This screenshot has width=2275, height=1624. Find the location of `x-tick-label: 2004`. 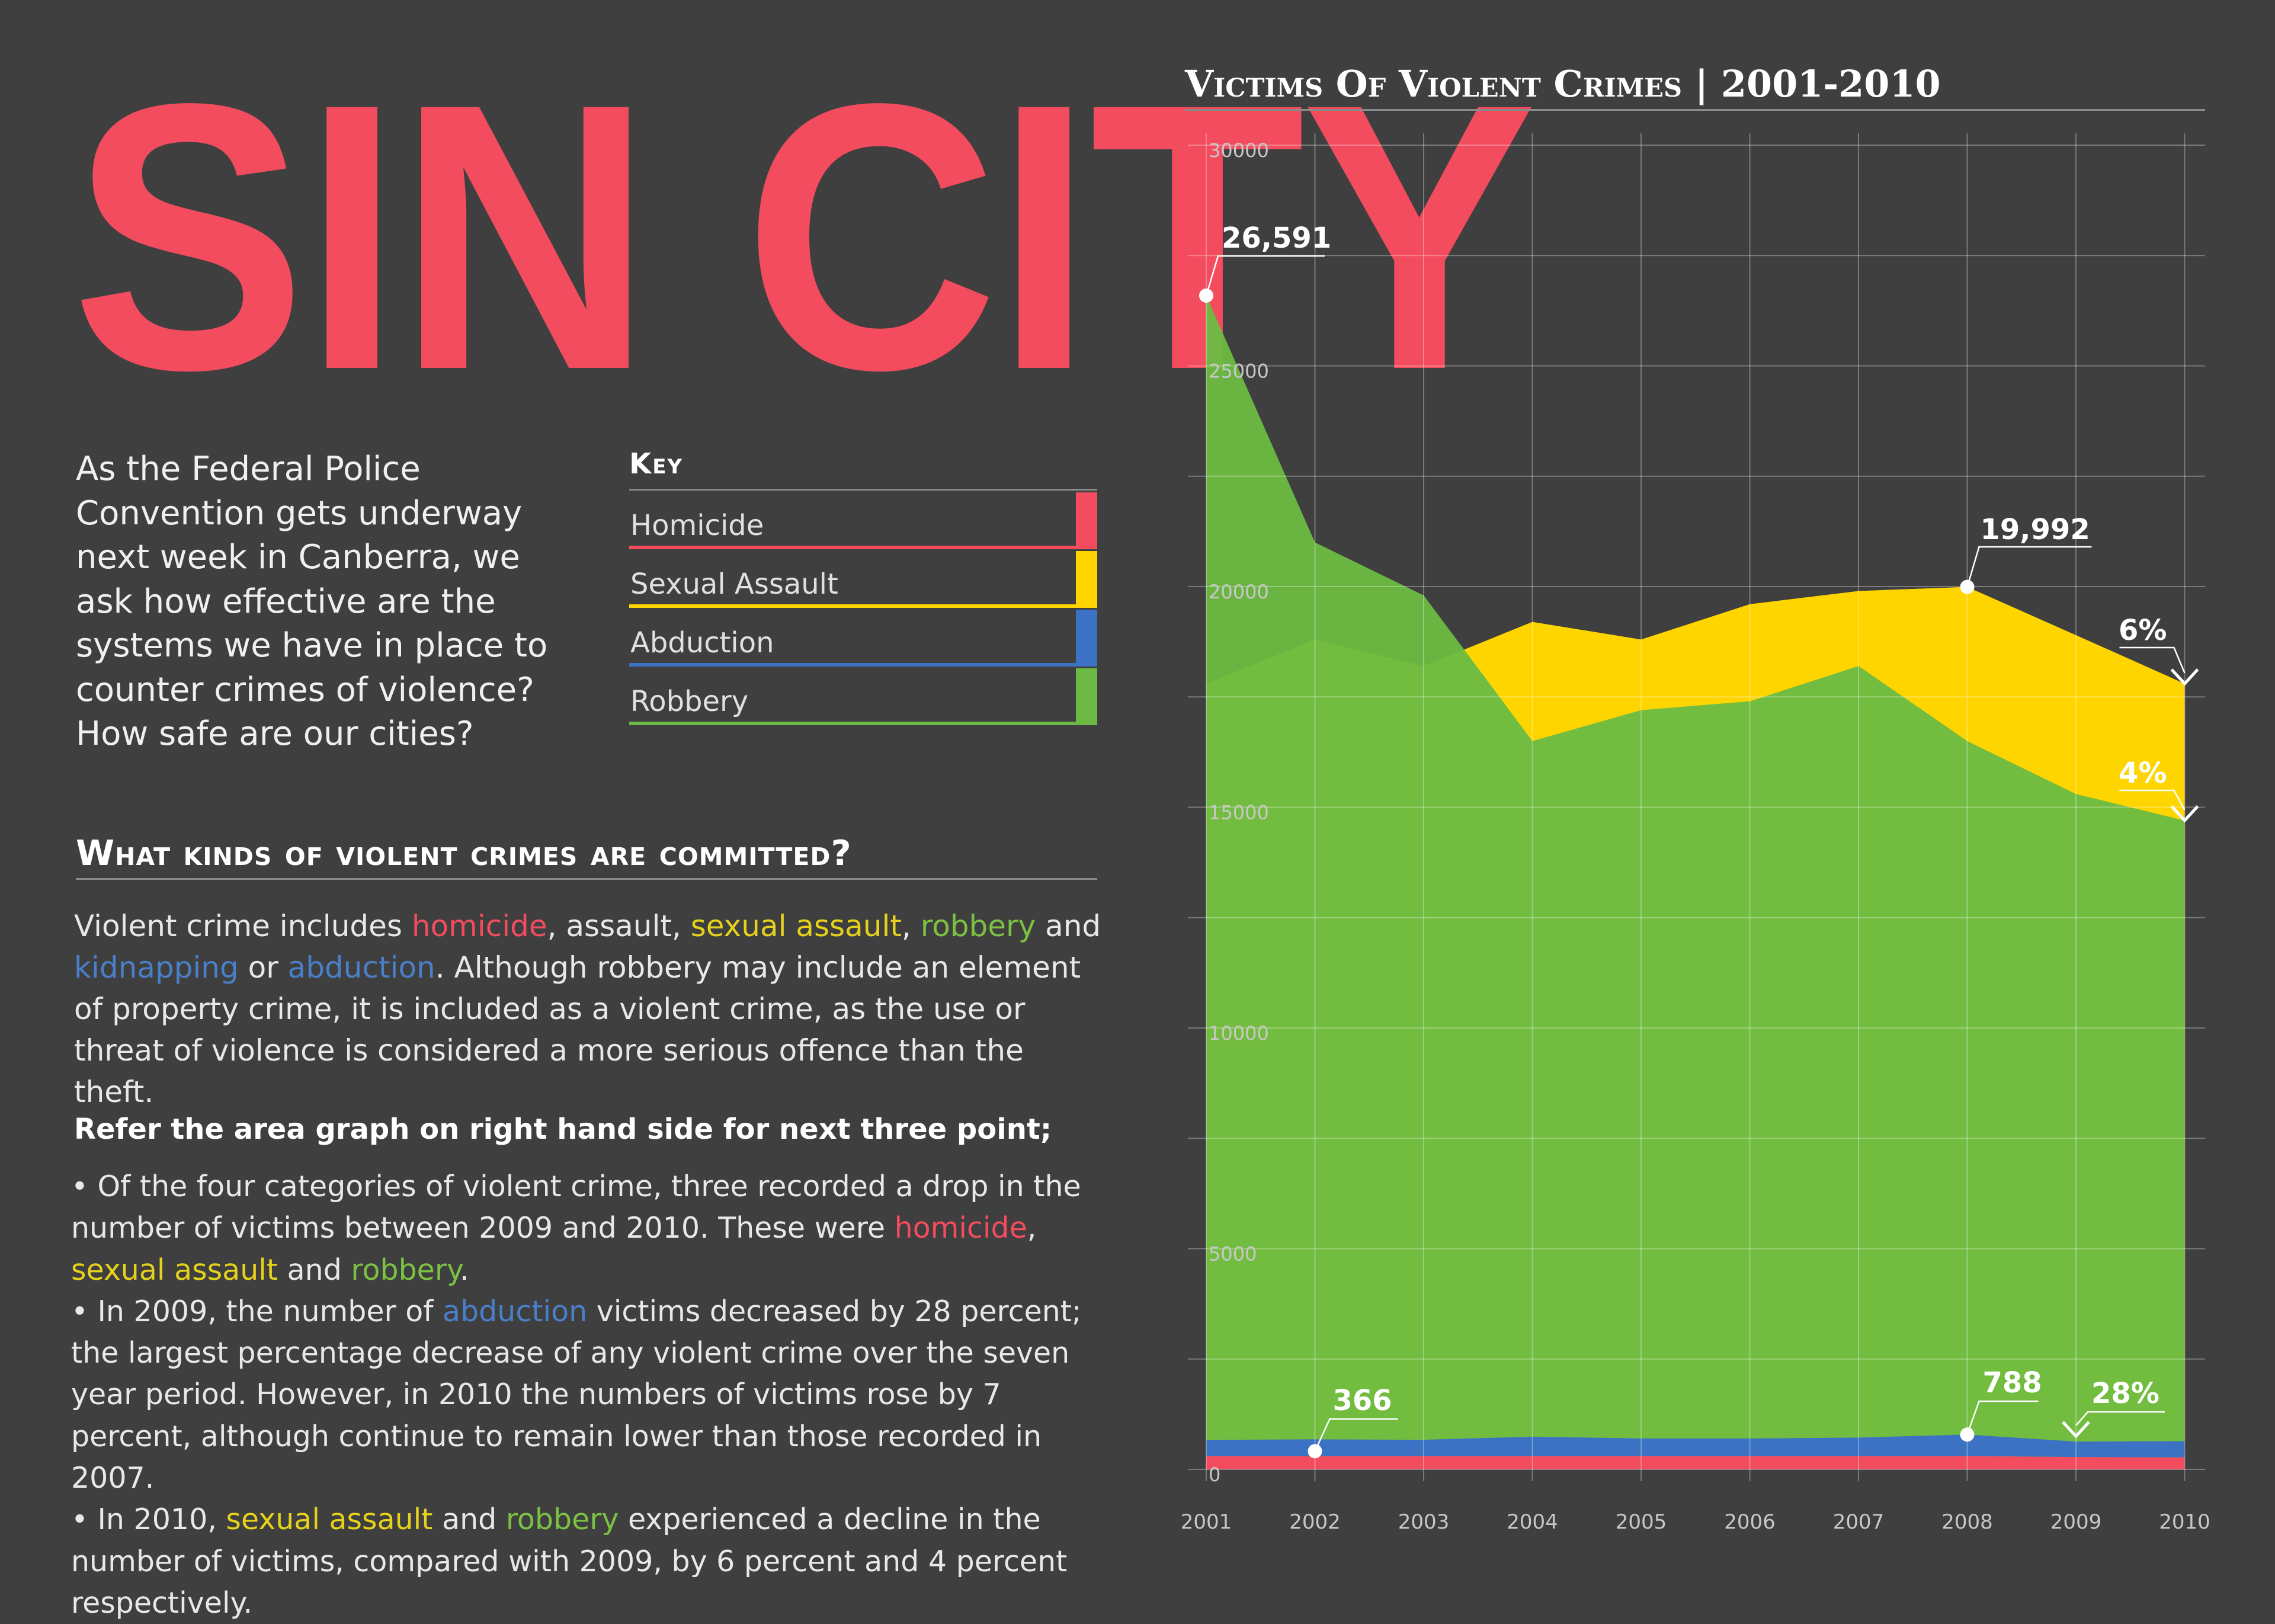

x-tick-label: 2004 is located at coordinates (1532, 1522).